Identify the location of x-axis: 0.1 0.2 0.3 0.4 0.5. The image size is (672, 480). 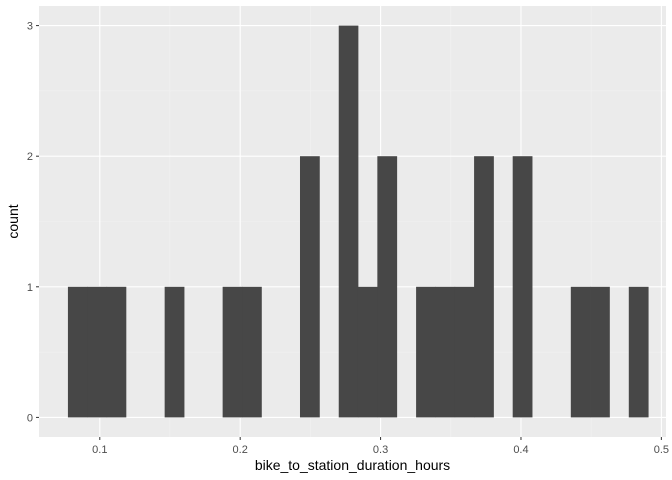
(380, 446).